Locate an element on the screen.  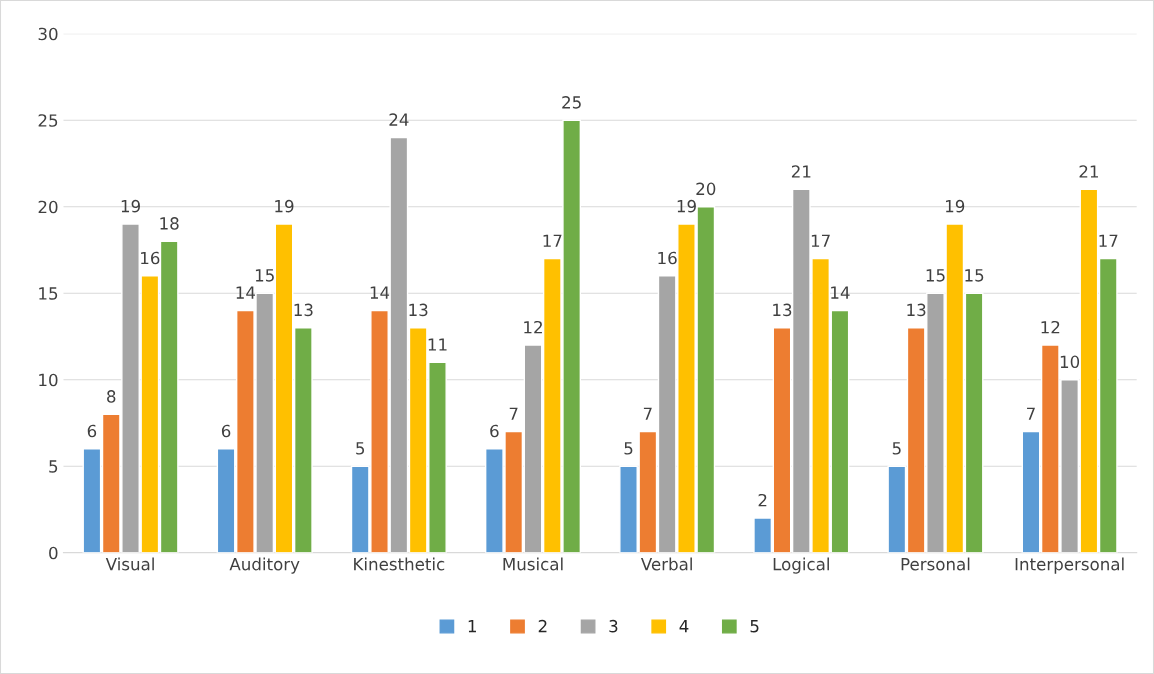
data-label: 25 is located at coordinates (571, 102).